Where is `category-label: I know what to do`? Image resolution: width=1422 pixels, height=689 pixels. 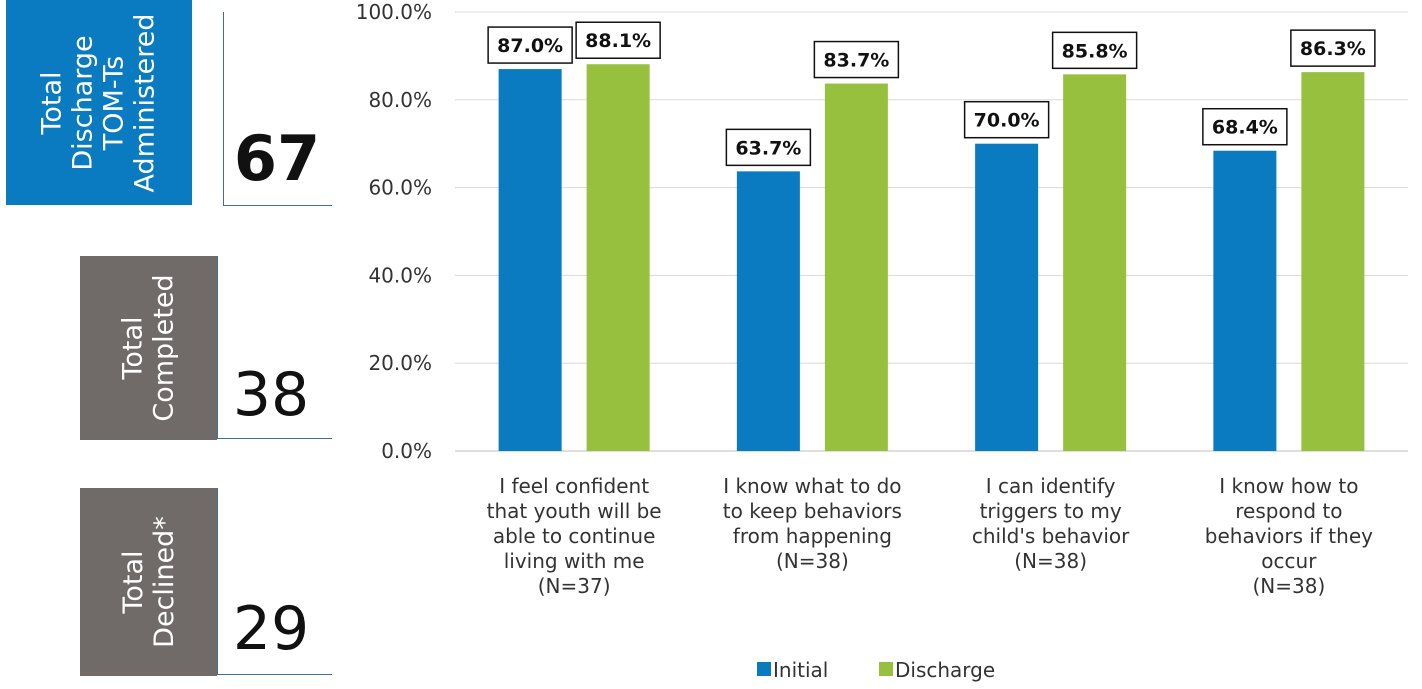 category-label: I know what to do is located at coordinates (812, 486).